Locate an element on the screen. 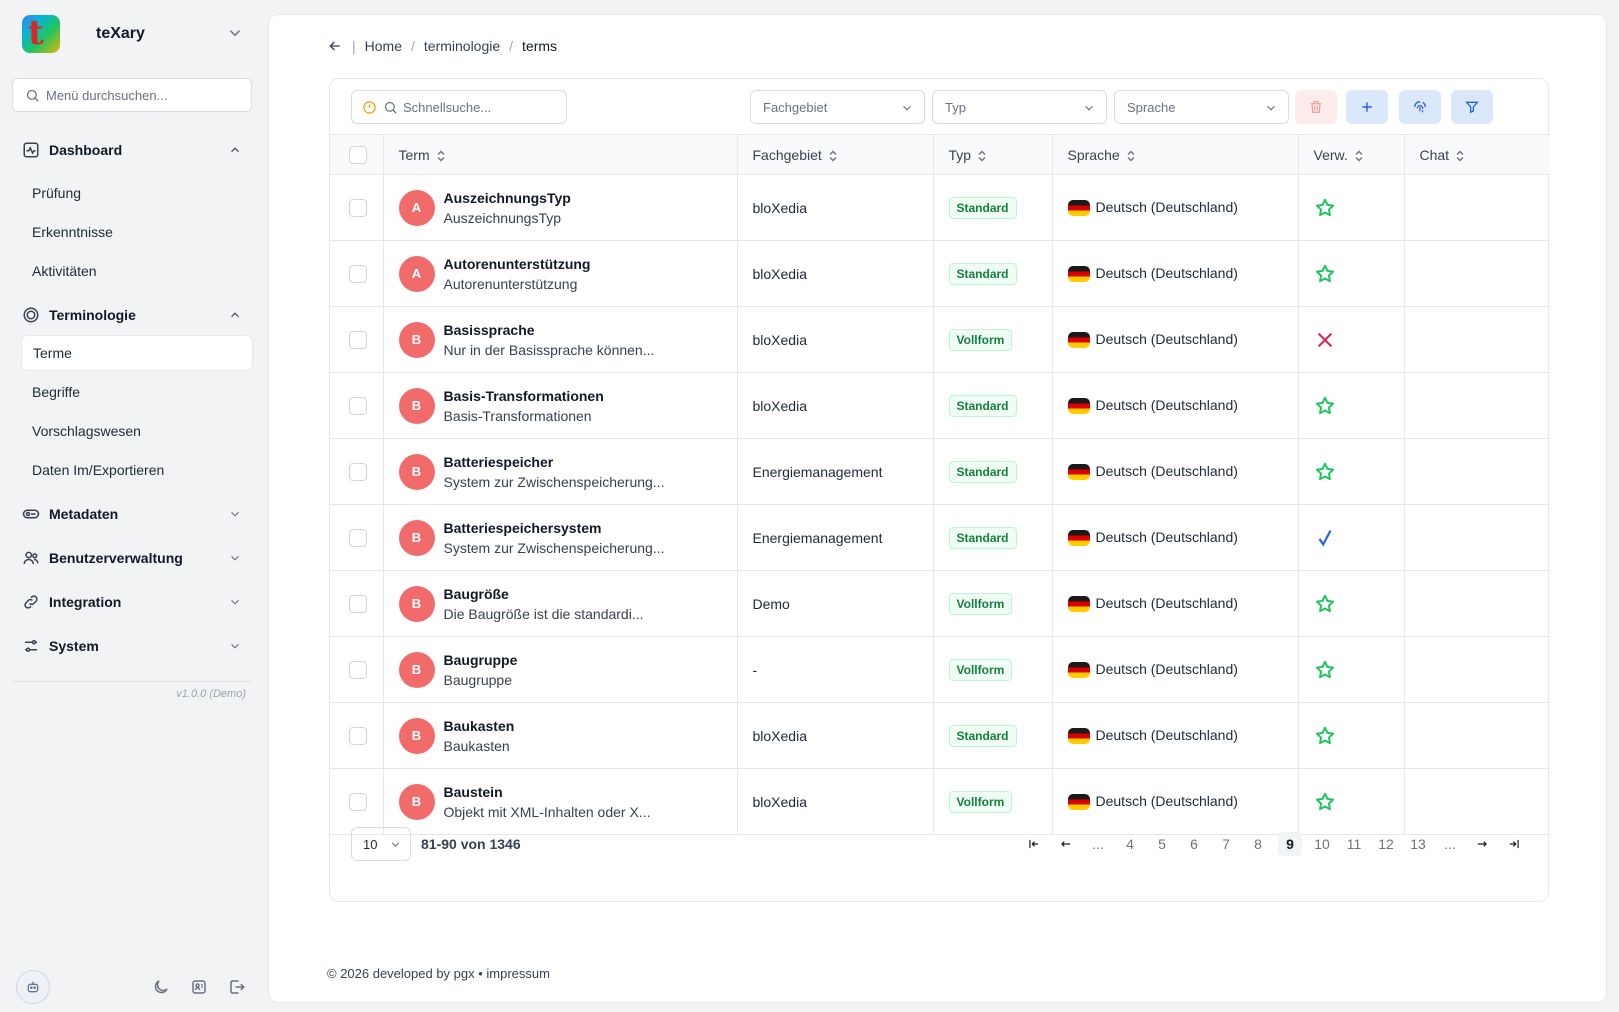 This screenshot has height=1012, width=1619. term-title: Baugruppe is located at coordinates (480, 659).